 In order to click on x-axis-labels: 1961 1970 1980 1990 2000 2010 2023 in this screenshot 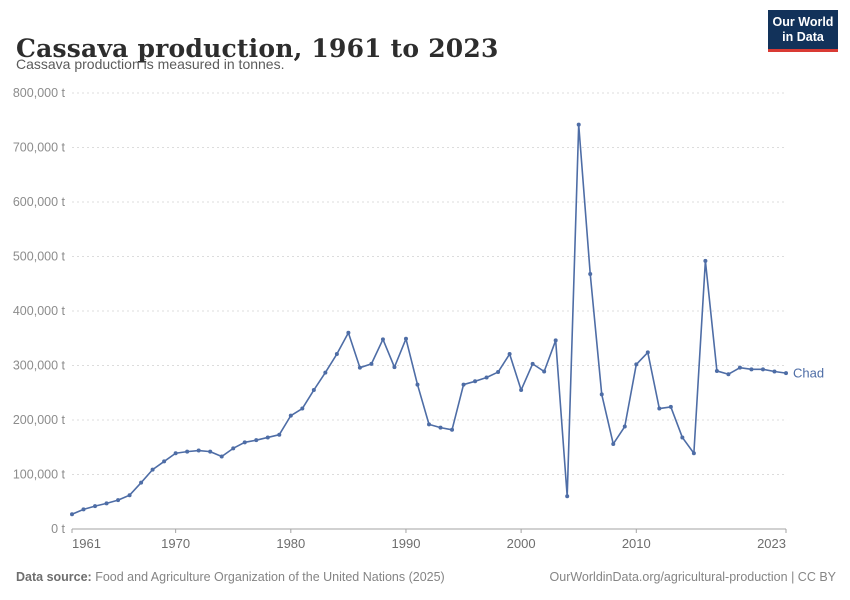, I will do `click(429, 543)`.